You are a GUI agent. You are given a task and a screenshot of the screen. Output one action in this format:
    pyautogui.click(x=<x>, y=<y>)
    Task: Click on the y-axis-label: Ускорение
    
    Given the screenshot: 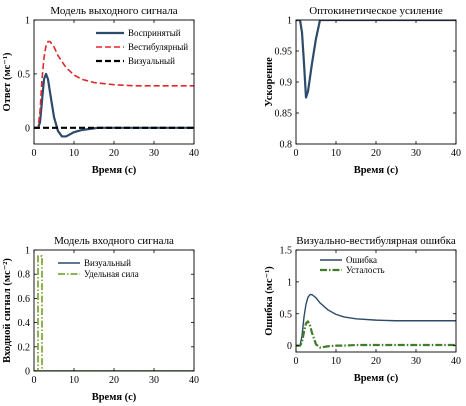 What is the action you would take?
    pyautogui.click(x=269, y=82)
    